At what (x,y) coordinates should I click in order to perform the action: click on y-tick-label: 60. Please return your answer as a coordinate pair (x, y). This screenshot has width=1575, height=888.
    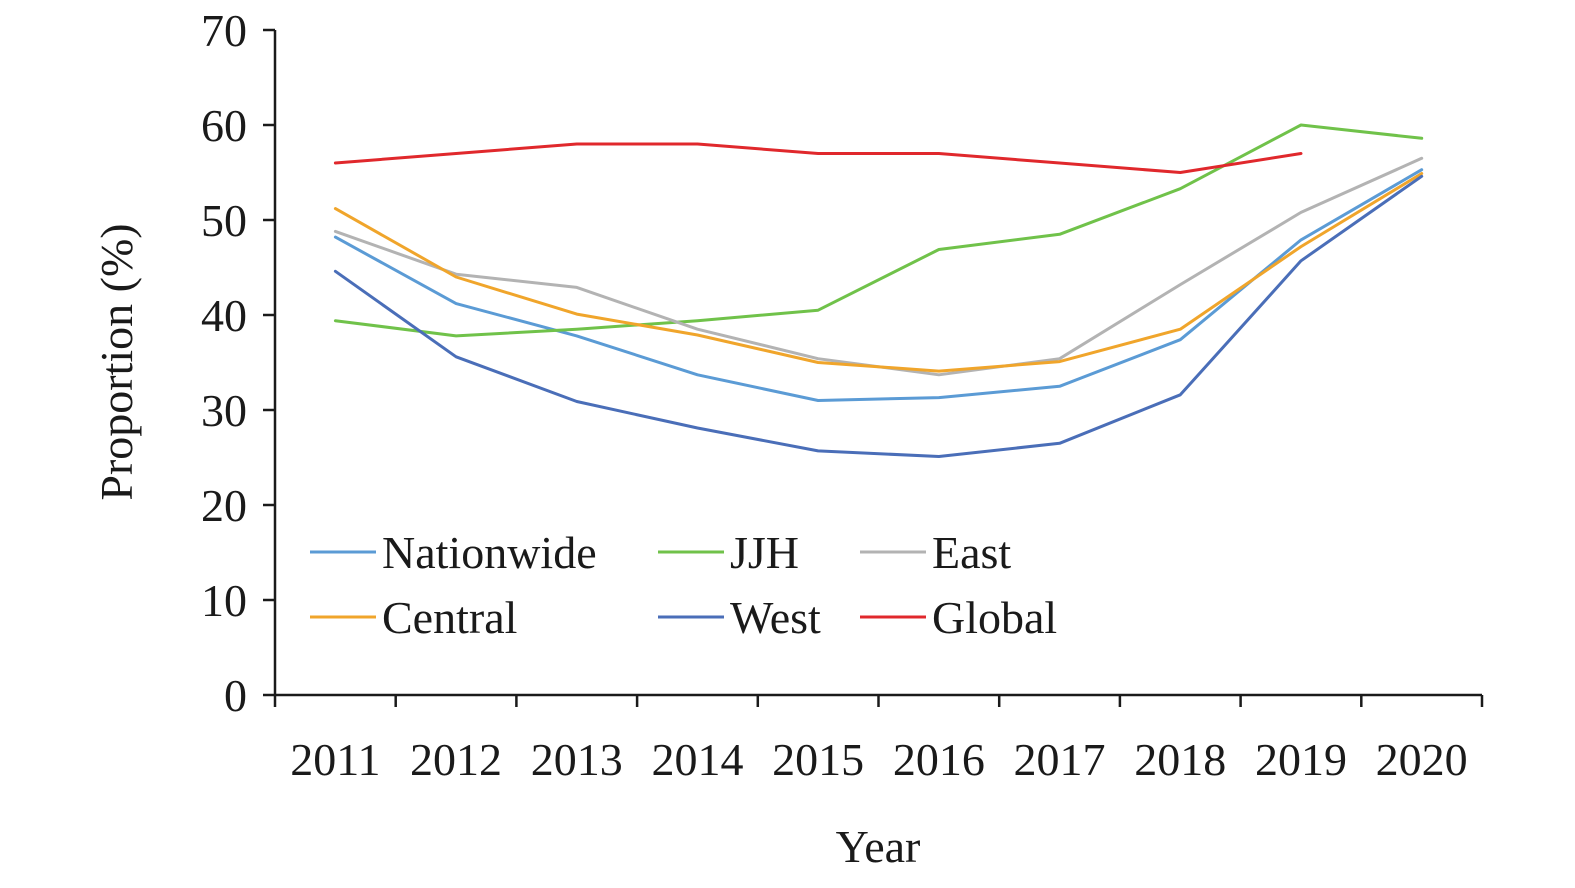
    Looking at the image, I should click on (224, 125).